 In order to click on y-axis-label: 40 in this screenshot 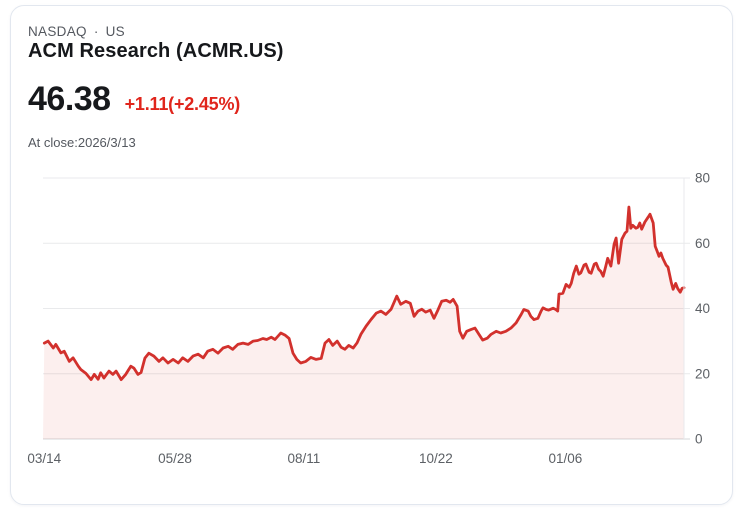, I will do `click(702, 308)`.